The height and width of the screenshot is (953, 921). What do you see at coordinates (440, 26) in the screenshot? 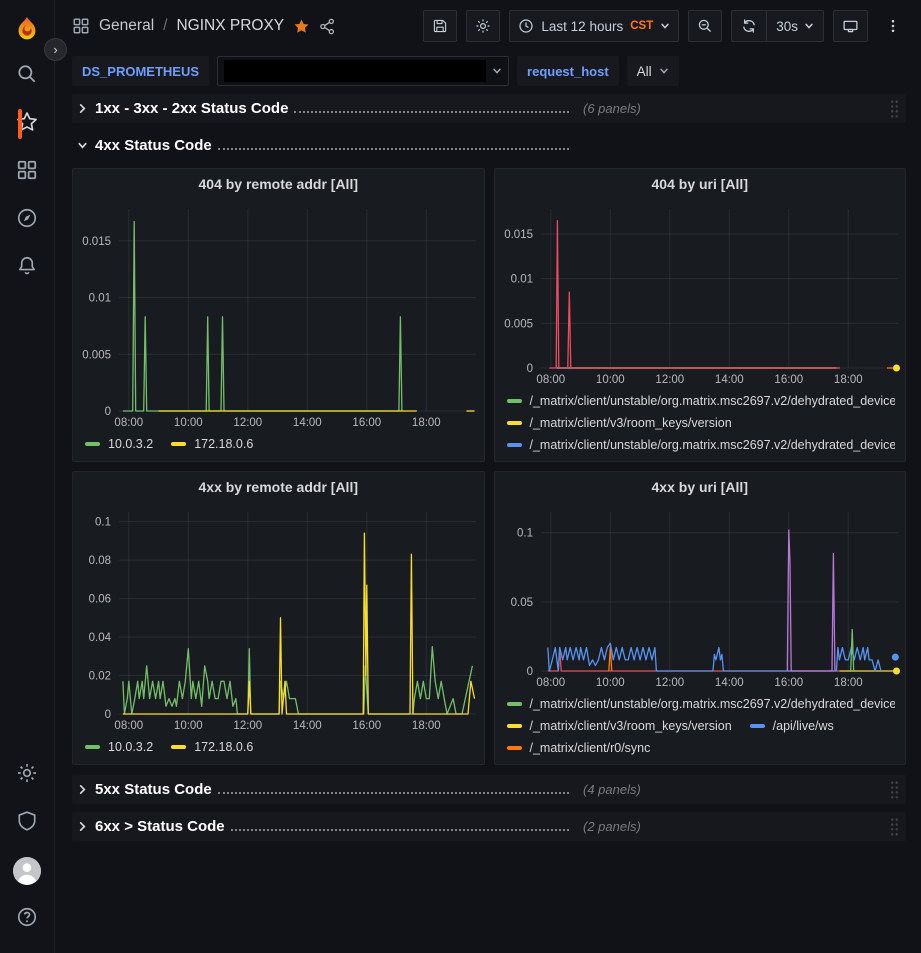
I see `save-dashboard-button` at bounding box center [440, 26].